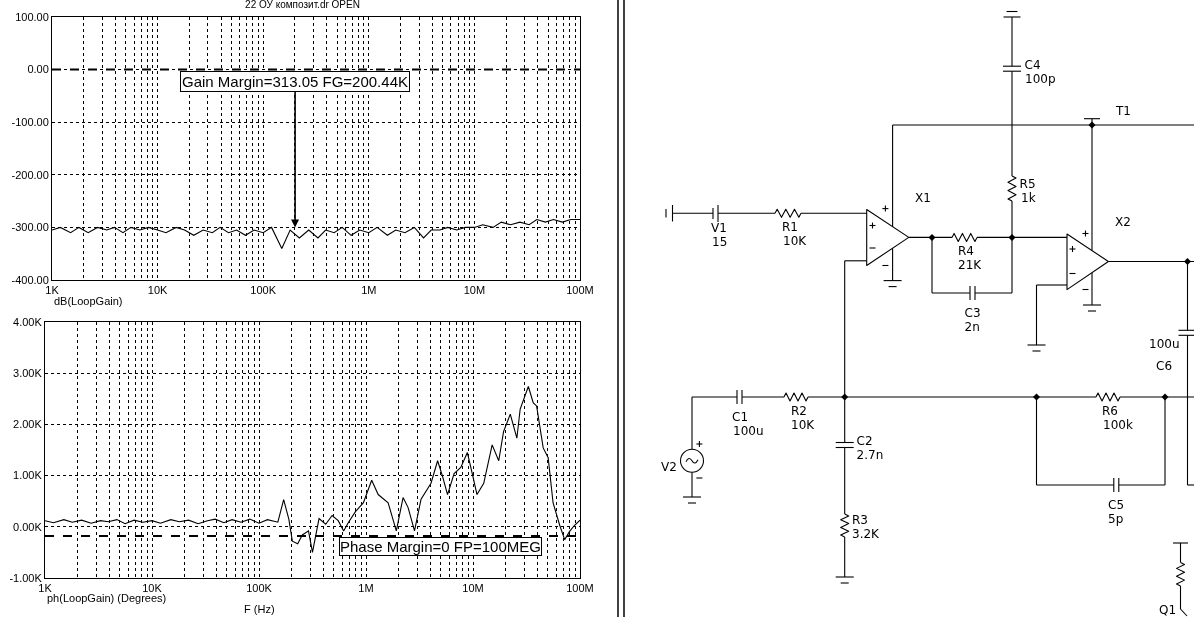 The height and width of the screenshot is (617, 1194). I want to click on text: R4, so click(966, 250).